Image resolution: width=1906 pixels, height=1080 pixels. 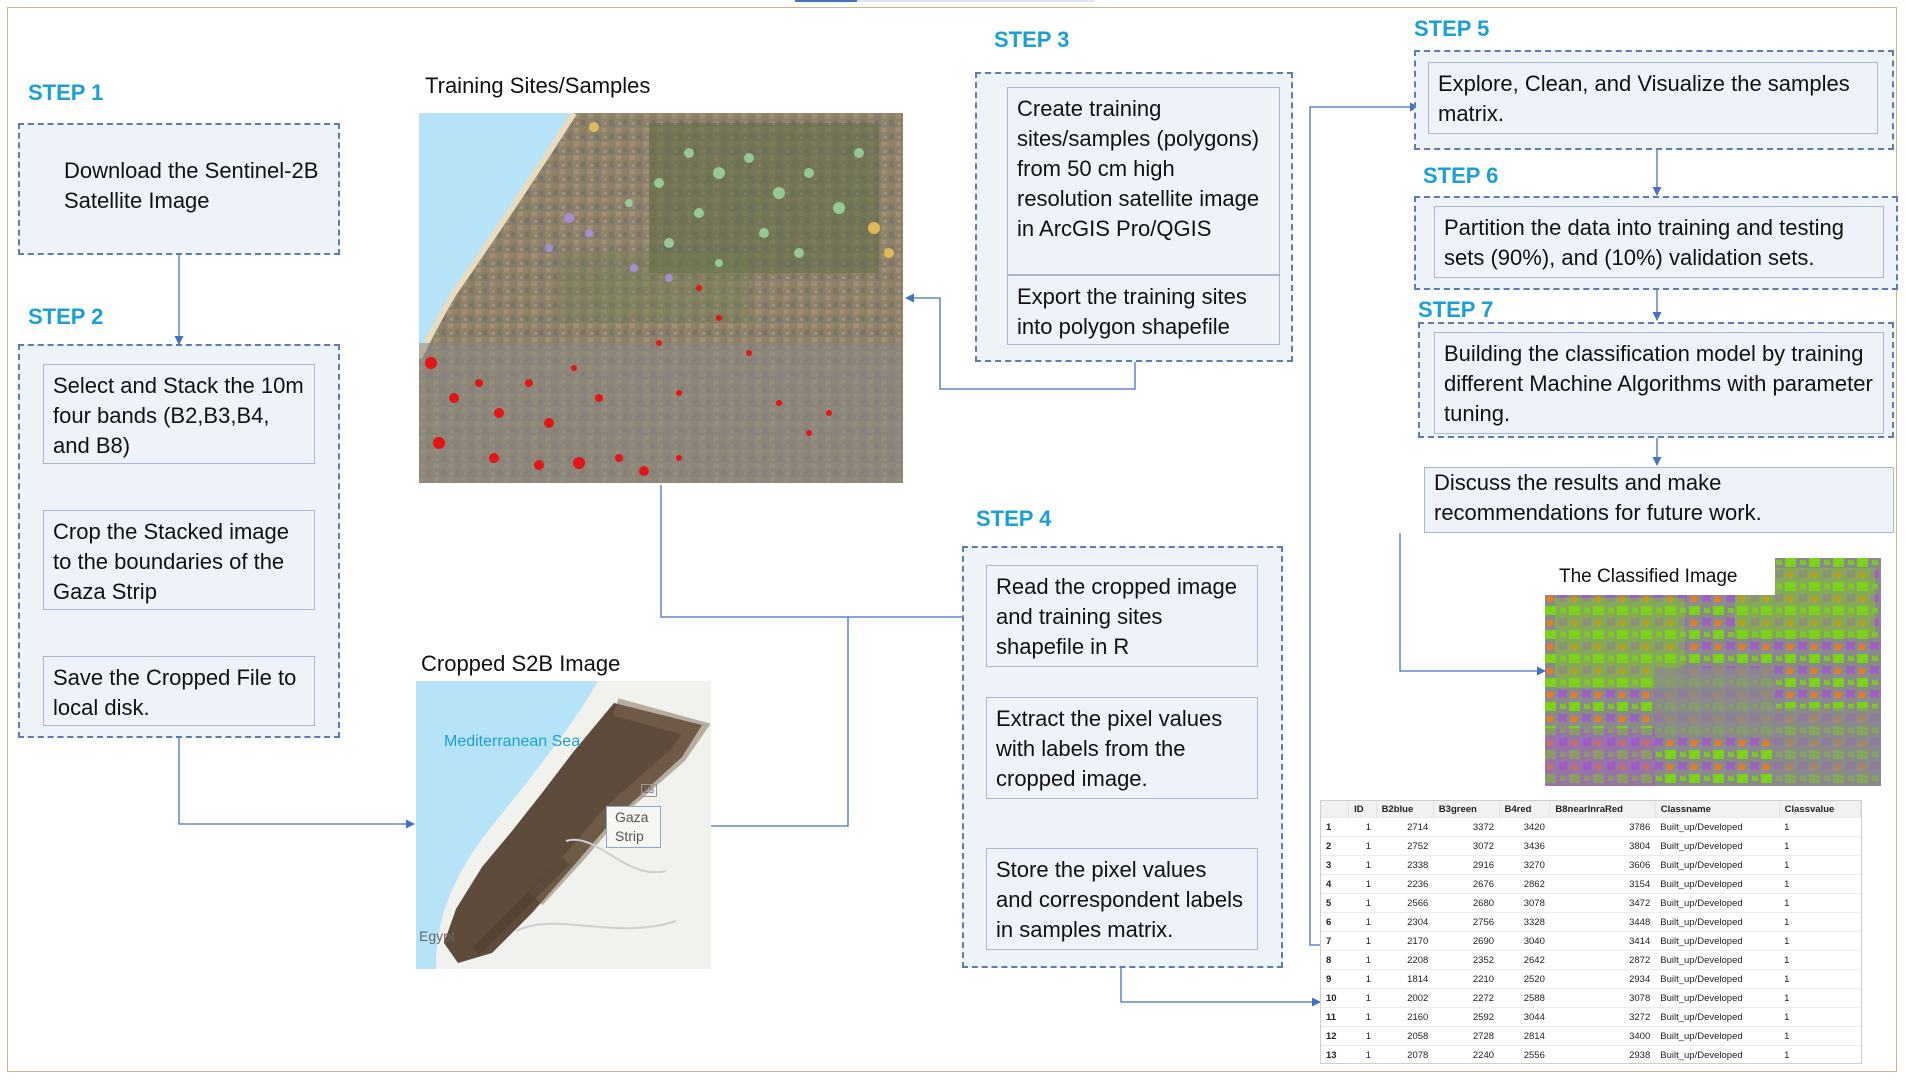 What do you see at coordinates (1335, 941) in the screenshot?
I see `matrix-cell: 7` at bounding box center [1335, 941].